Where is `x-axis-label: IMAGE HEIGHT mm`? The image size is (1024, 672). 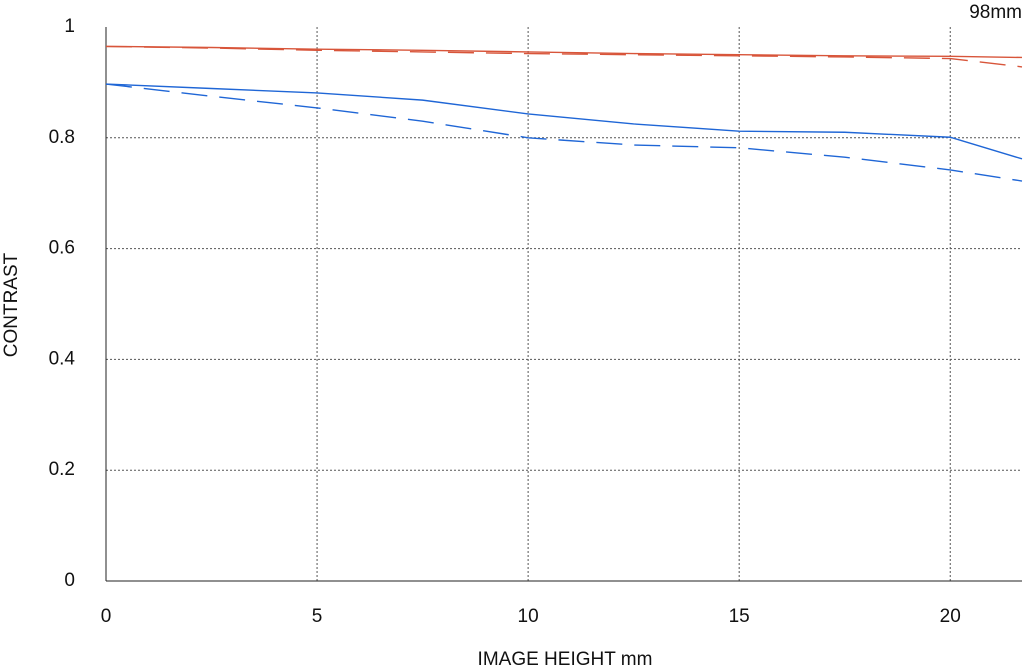 x-axis-label: IMAGE HEIGHT mm is located at coordinates (565, 659).